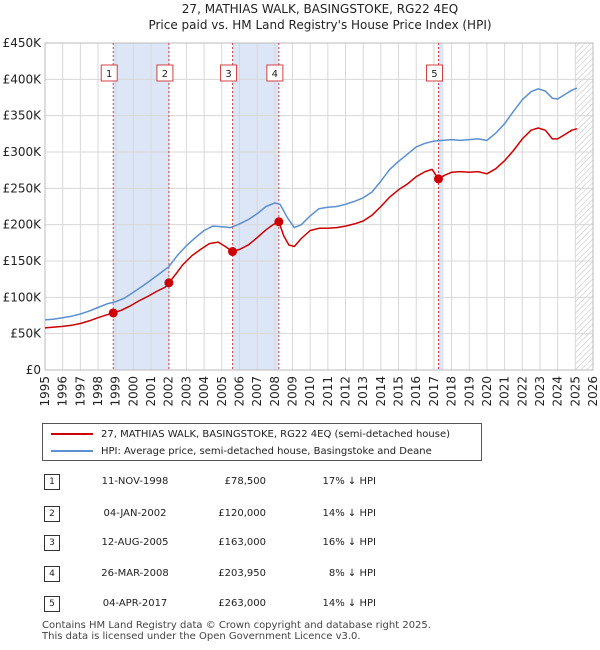  What do you see at coordinates (135, 513) in the screenshot?
I see `sale-date: 04-JAN-2002` at bounding box center [135, 513].